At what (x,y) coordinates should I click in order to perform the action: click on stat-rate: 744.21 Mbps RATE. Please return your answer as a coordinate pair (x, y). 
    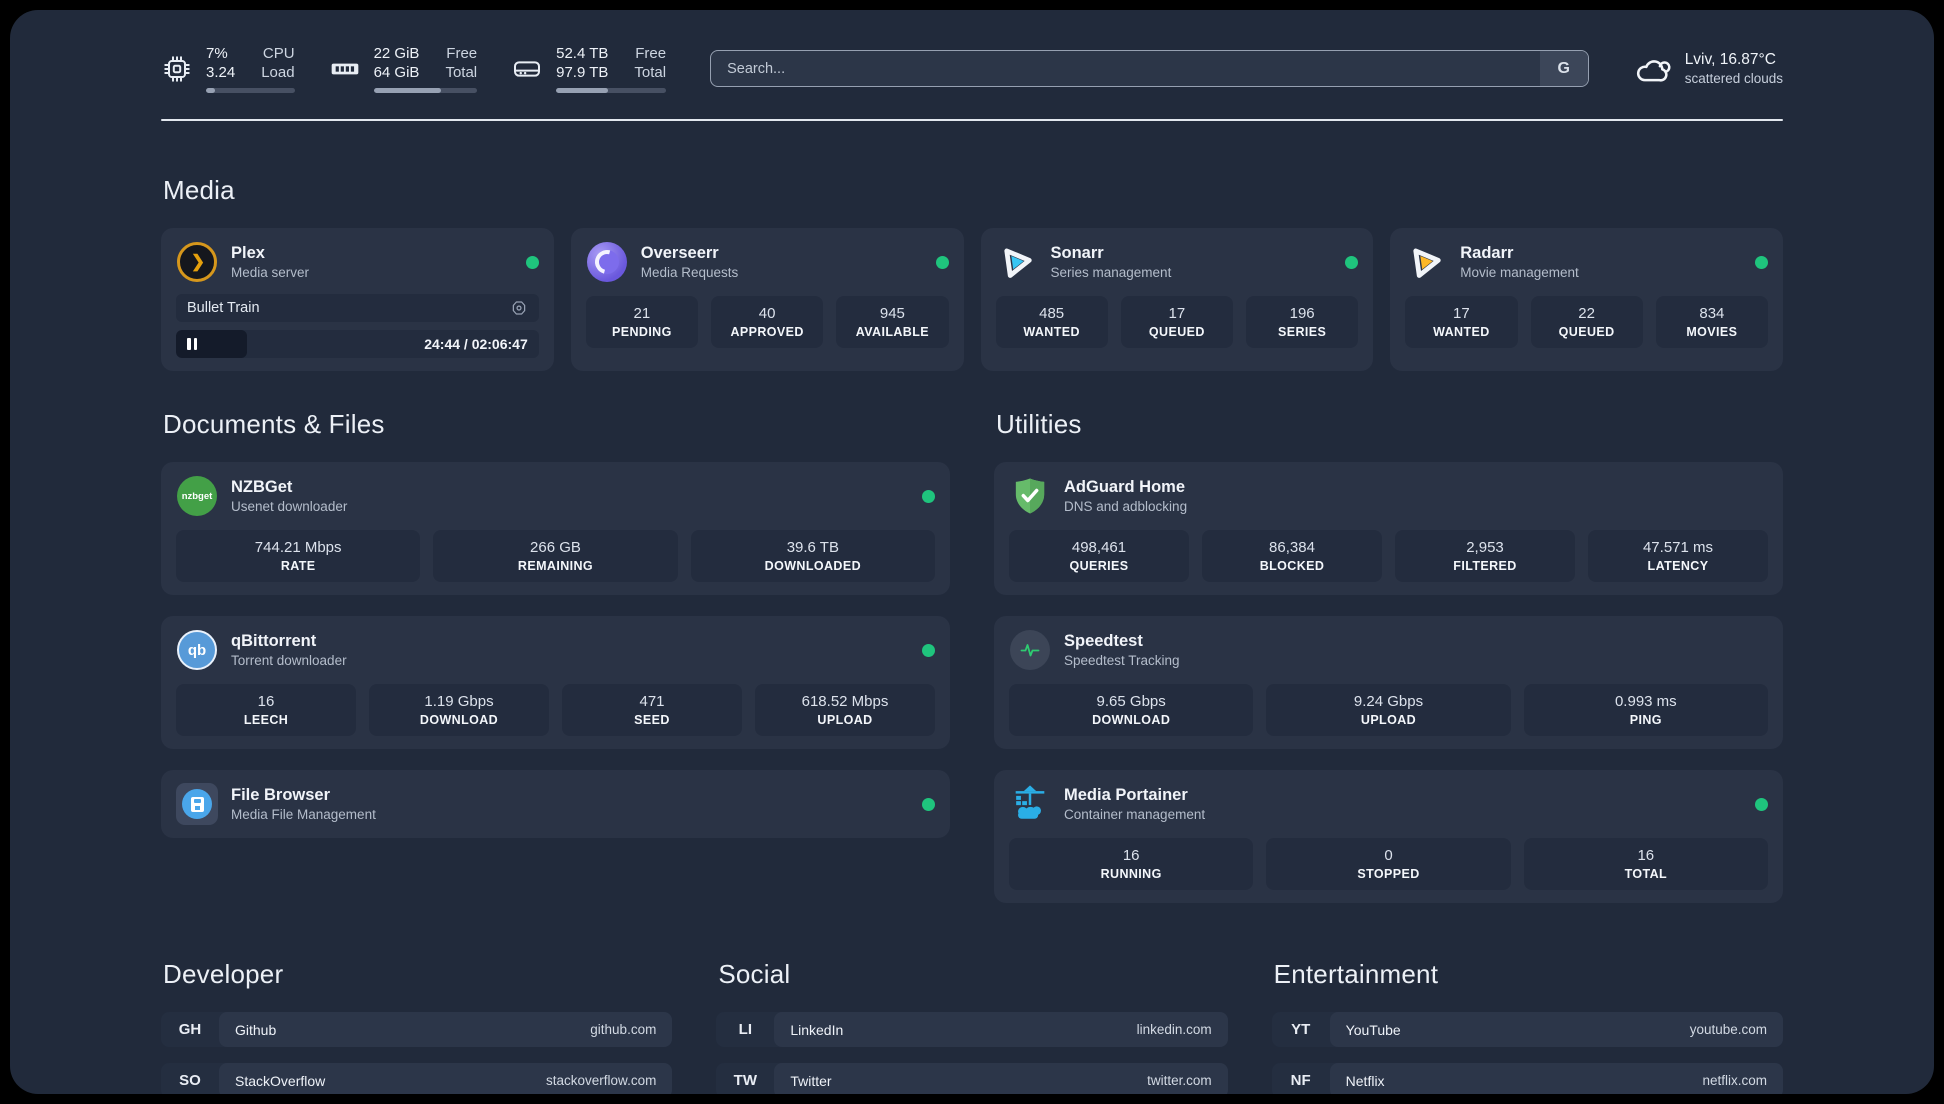
    Looking at the image, I should click on (298, 556).